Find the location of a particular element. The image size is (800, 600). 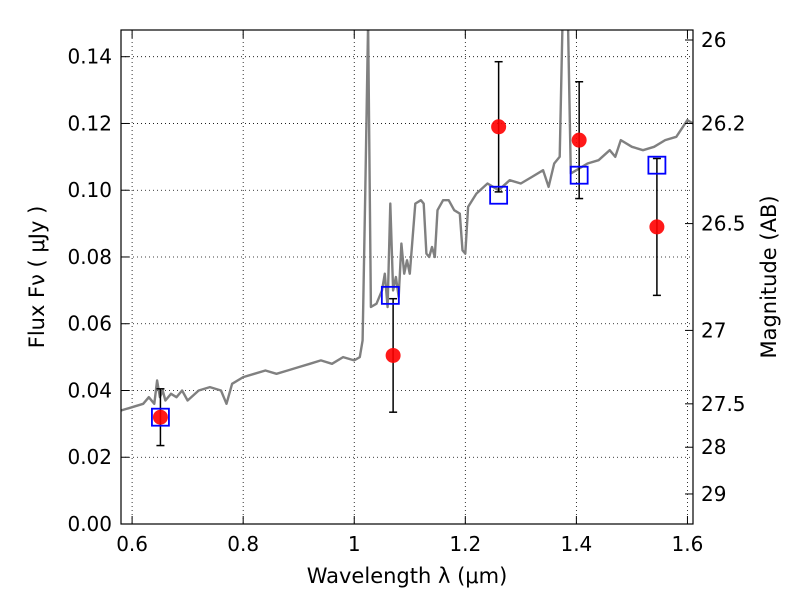

x-tick-label: 0.6 is located at coordinates (132, 544).